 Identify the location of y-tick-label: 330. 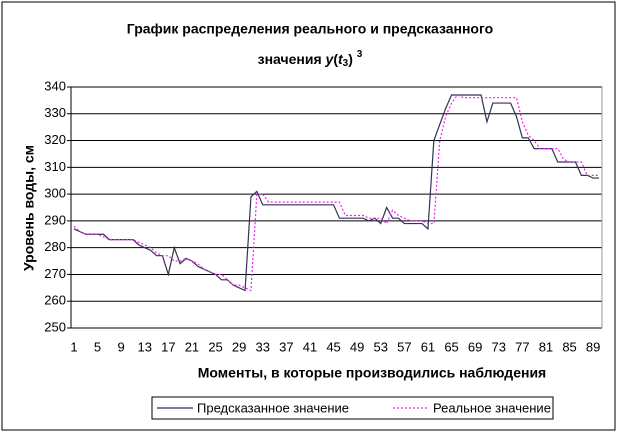
(55, 112).